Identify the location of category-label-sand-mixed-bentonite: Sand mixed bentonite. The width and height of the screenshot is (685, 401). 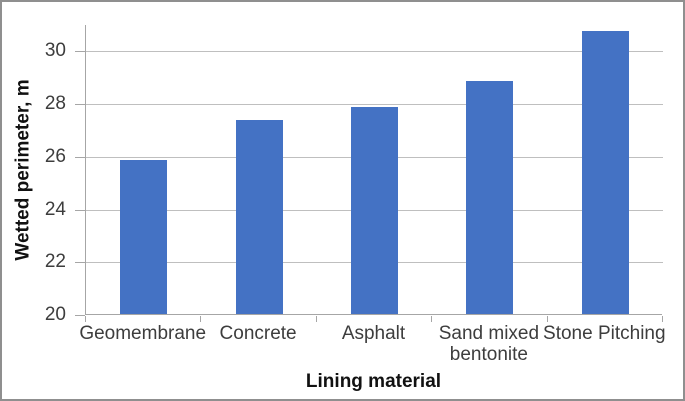
(489, 344).